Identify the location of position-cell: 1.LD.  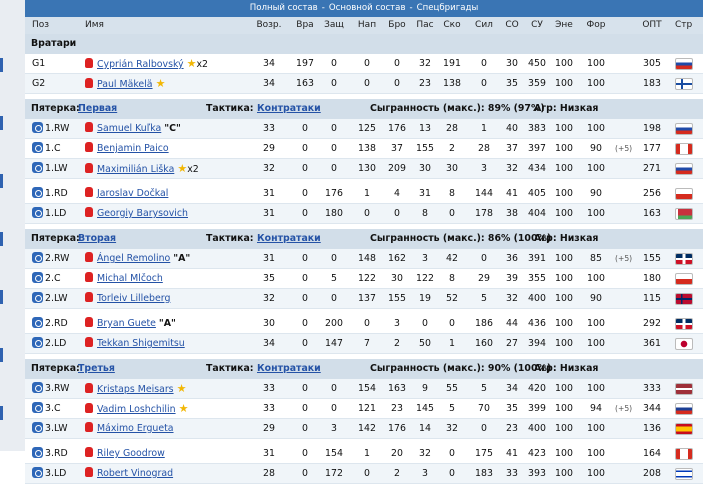
(49, 214).